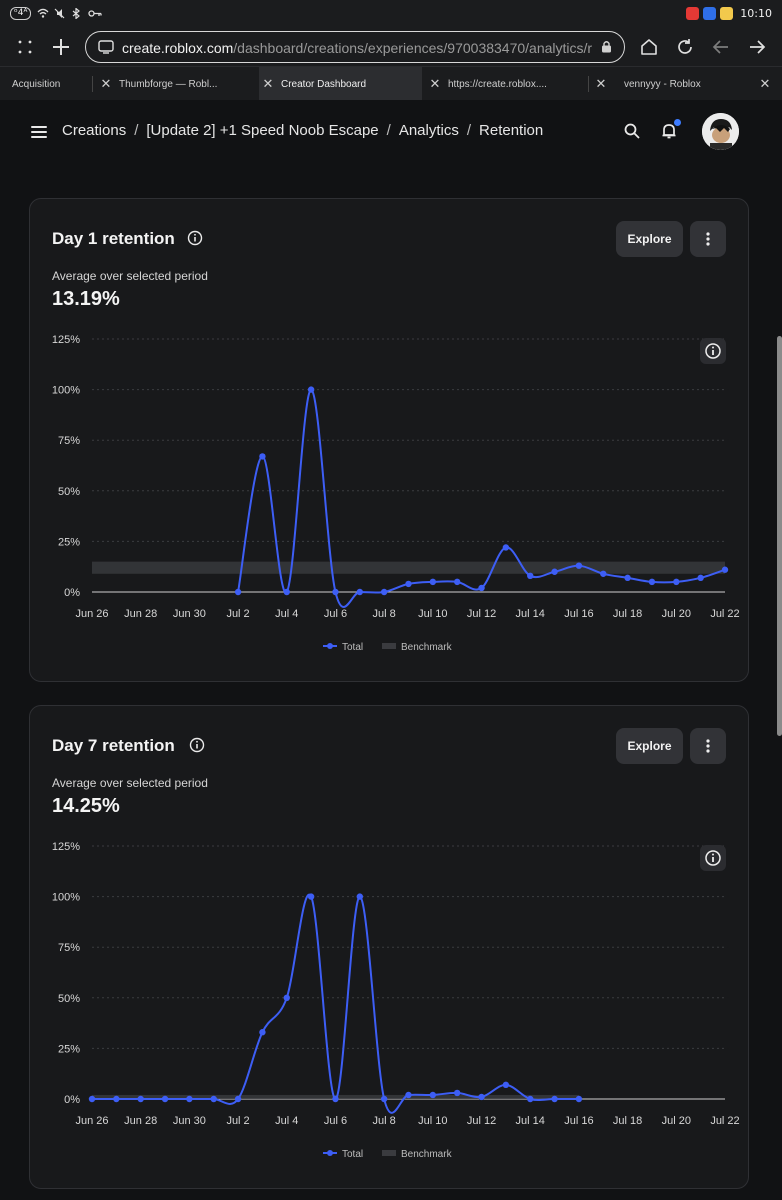 This screenshot has height=1200, width=782. What do you see at coordinates (713, 351) in the screenshot?
I see `chart-info-icon` at bounding box center [713, 351].